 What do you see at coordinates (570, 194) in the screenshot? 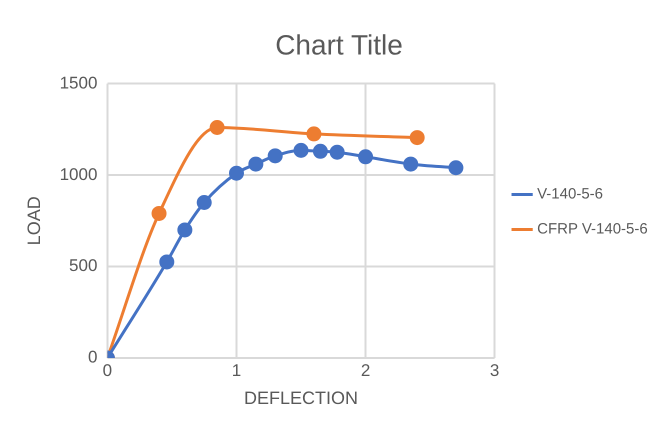
I see `legend-label: V-140-5-6` at bounding box center [570, 194].